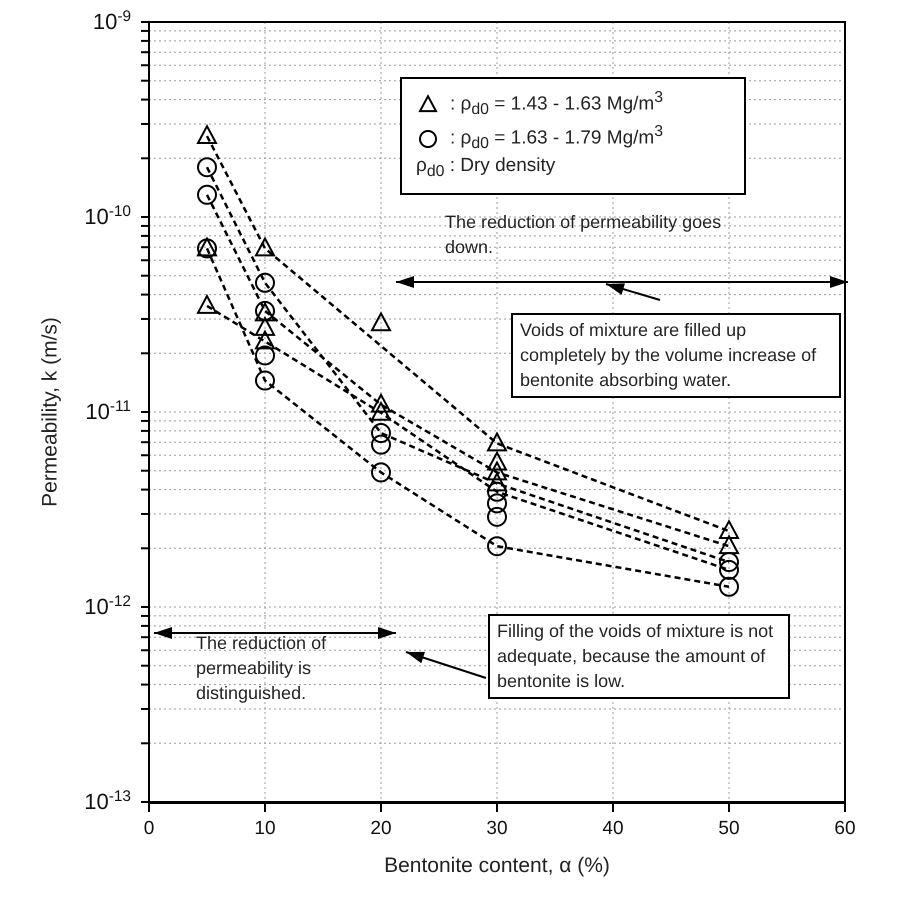 Image resolution: width=904 pixels, height=900 pixels. I want to click on annotation: The reduction of permeability is distinguished., so click(262, 668).